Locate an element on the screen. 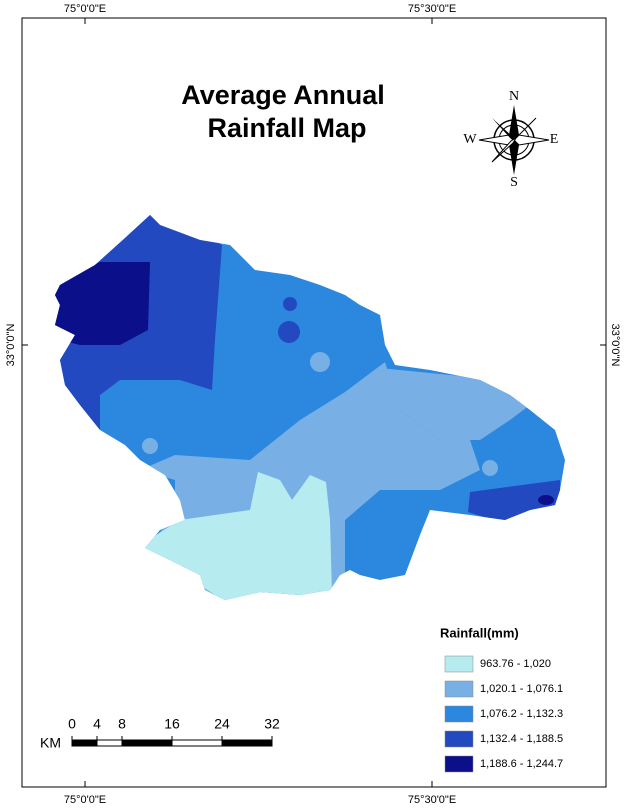 This screenshot has width=626, height=809. compass-label: S is located at coordinates (514, 182).